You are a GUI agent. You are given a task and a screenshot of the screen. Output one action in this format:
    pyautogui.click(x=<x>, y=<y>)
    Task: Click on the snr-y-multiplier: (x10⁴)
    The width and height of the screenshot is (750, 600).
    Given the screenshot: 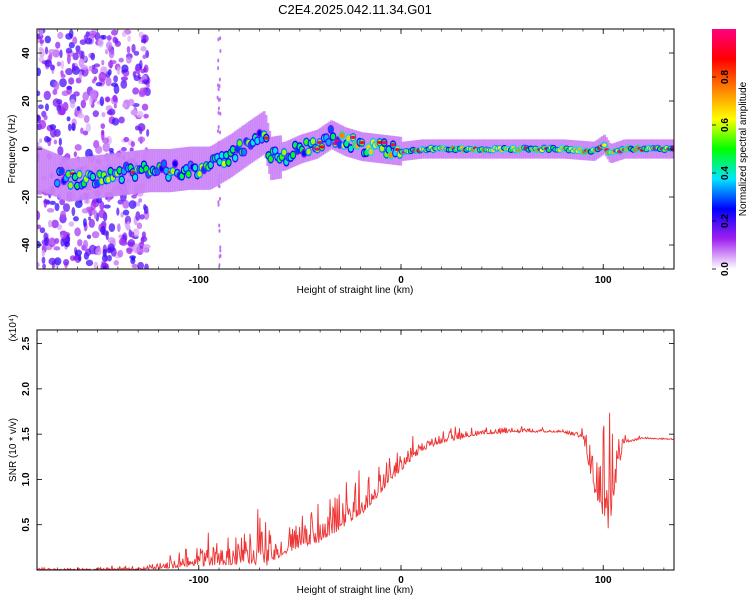 What is the action you would take?
    pyautogui.click(x=13, y=327)
    